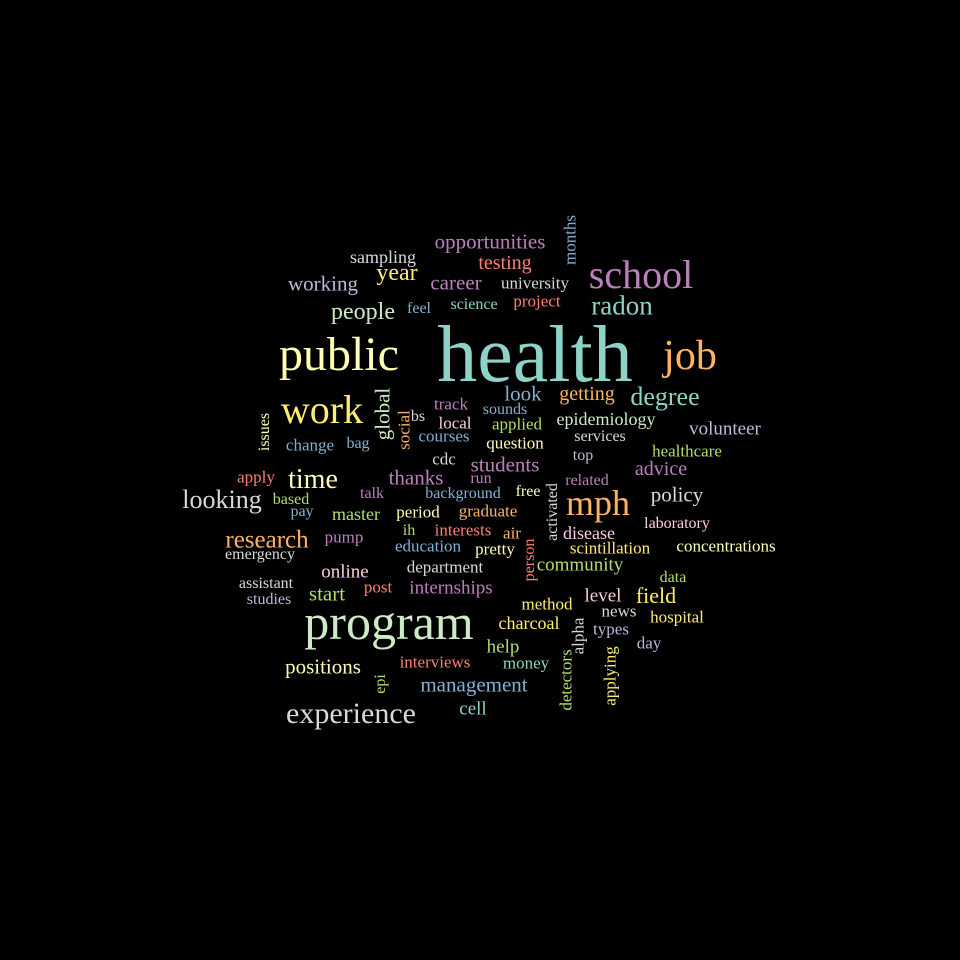 The height and width of the screenshot is (960, 960). What do you see at coordinates (495, 549) in the screenshot?
I see `word-pretty: pretty` at bounding box center [495, 549].